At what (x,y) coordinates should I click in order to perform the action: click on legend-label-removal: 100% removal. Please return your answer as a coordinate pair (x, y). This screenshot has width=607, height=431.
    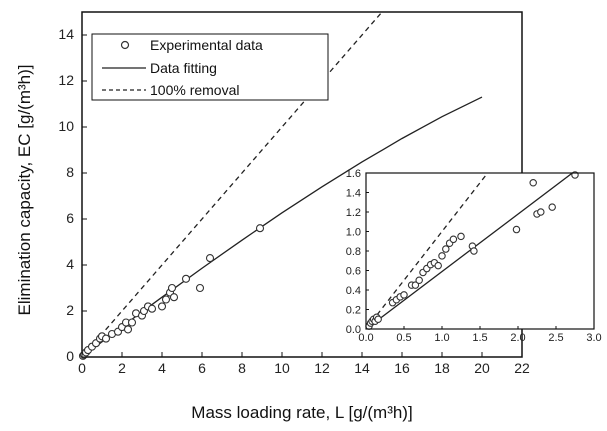
    Looking at the image, I should click on (195, 90).